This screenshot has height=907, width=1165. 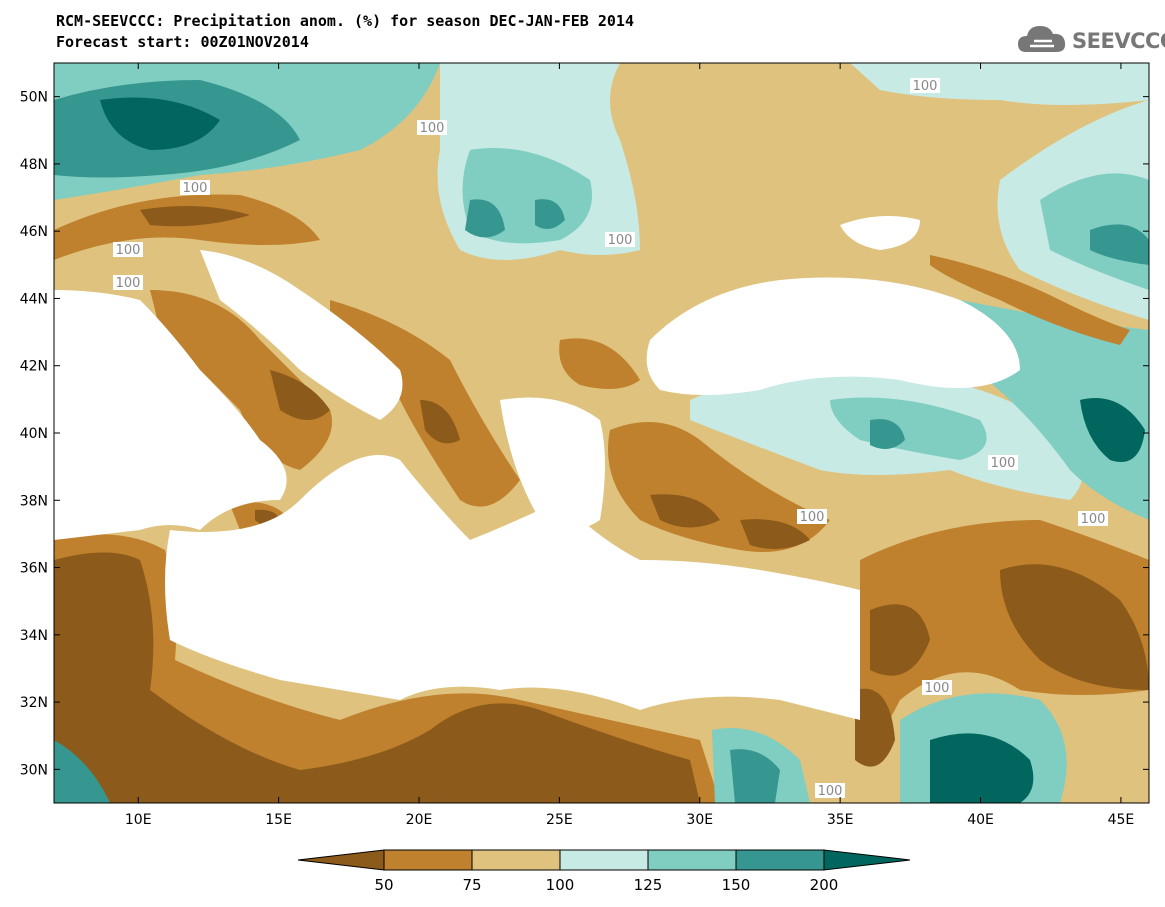 What do you see at coordinates (1112, 430) in the screenshot?
I see `caucasus-deep-wet` at bounding box center [1112, 430].